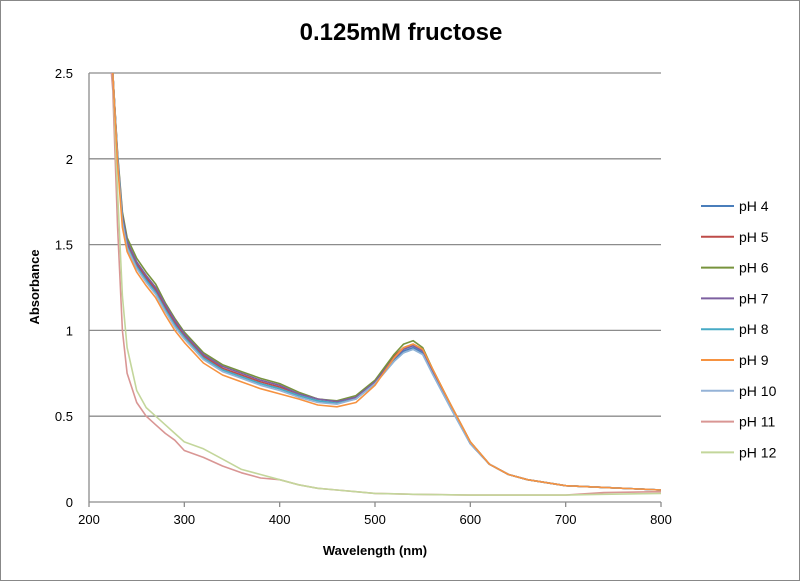  Describe the element at coordinates (758, 452) in the screenshot. I see `legend-label: pH 12` at that location.